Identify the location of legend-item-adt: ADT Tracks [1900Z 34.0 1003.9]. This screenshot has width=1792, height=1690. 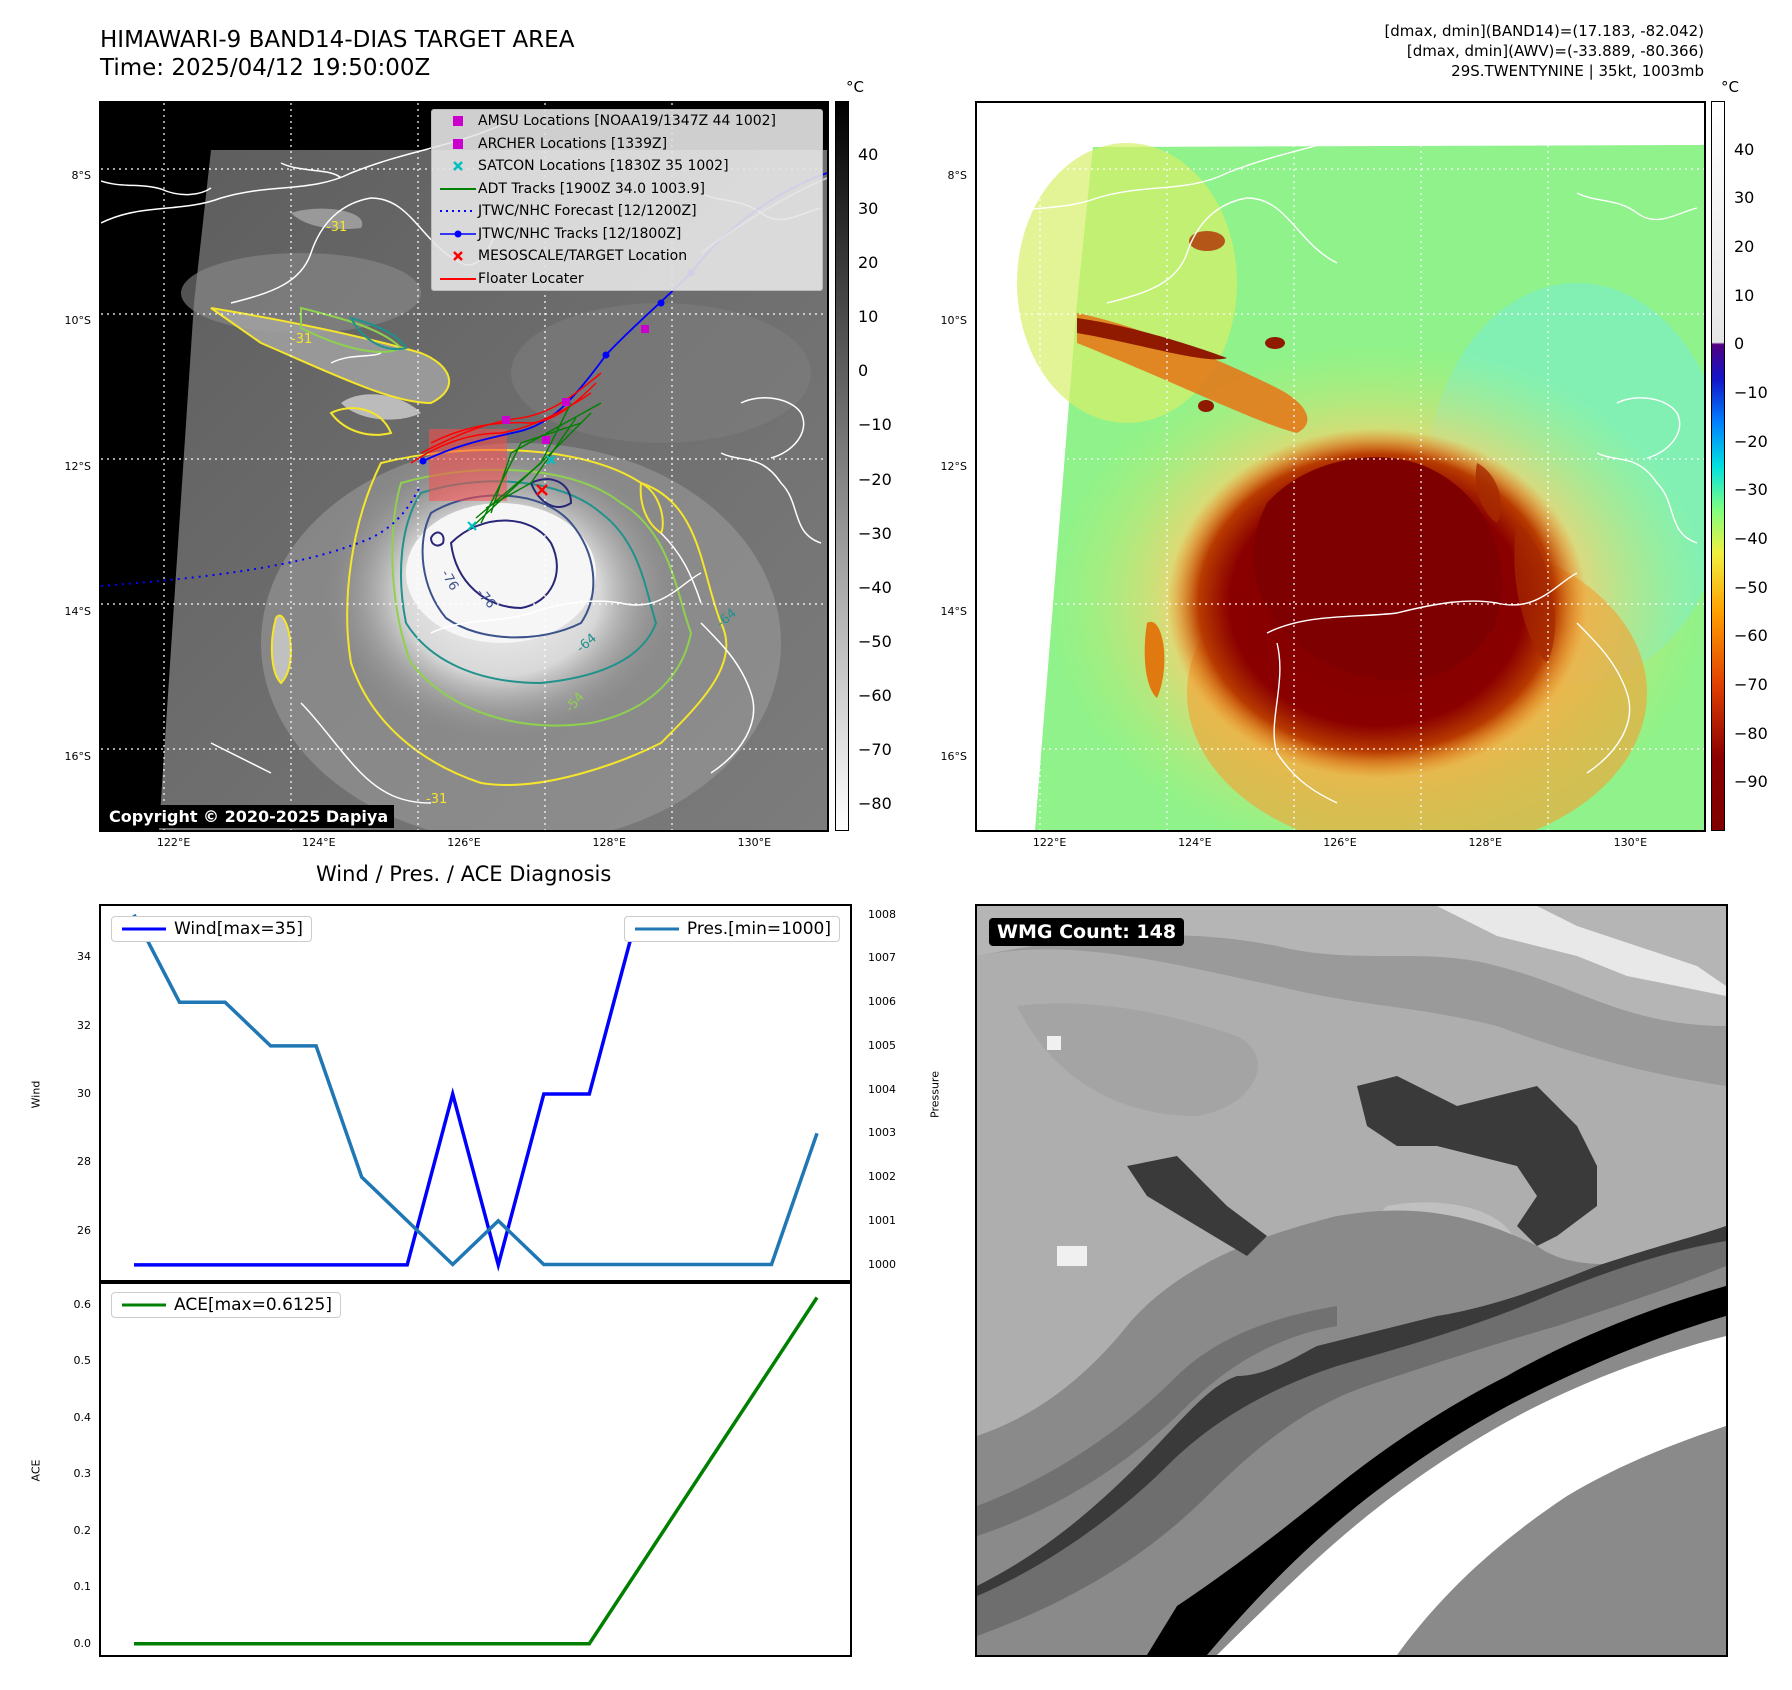
(627, 189).